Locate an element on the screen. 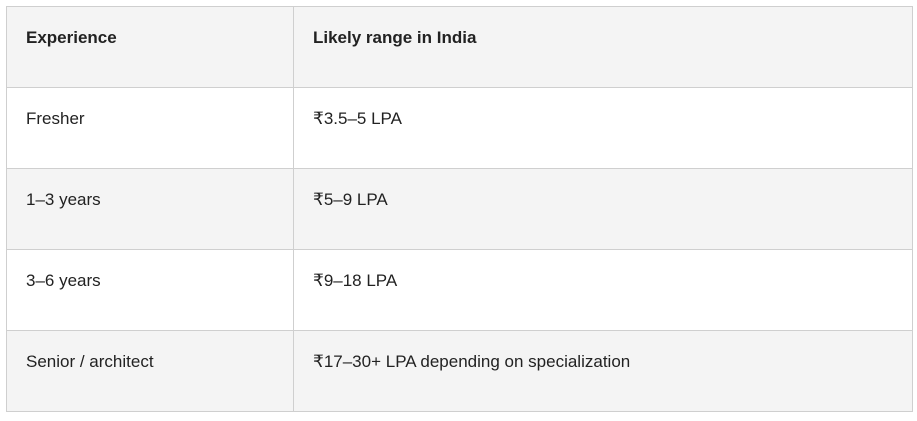 The width and height of the screenshot is (917, 421). header-cell: Likely range in India is located at coordinates (603, 47).